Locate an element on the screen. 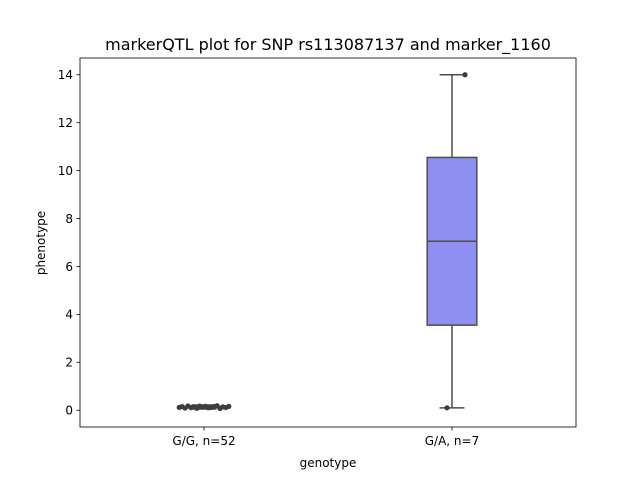 The height and width of the screenshot is (480, 640). y-tick-label: 2 is located at coordinates (69, 363).